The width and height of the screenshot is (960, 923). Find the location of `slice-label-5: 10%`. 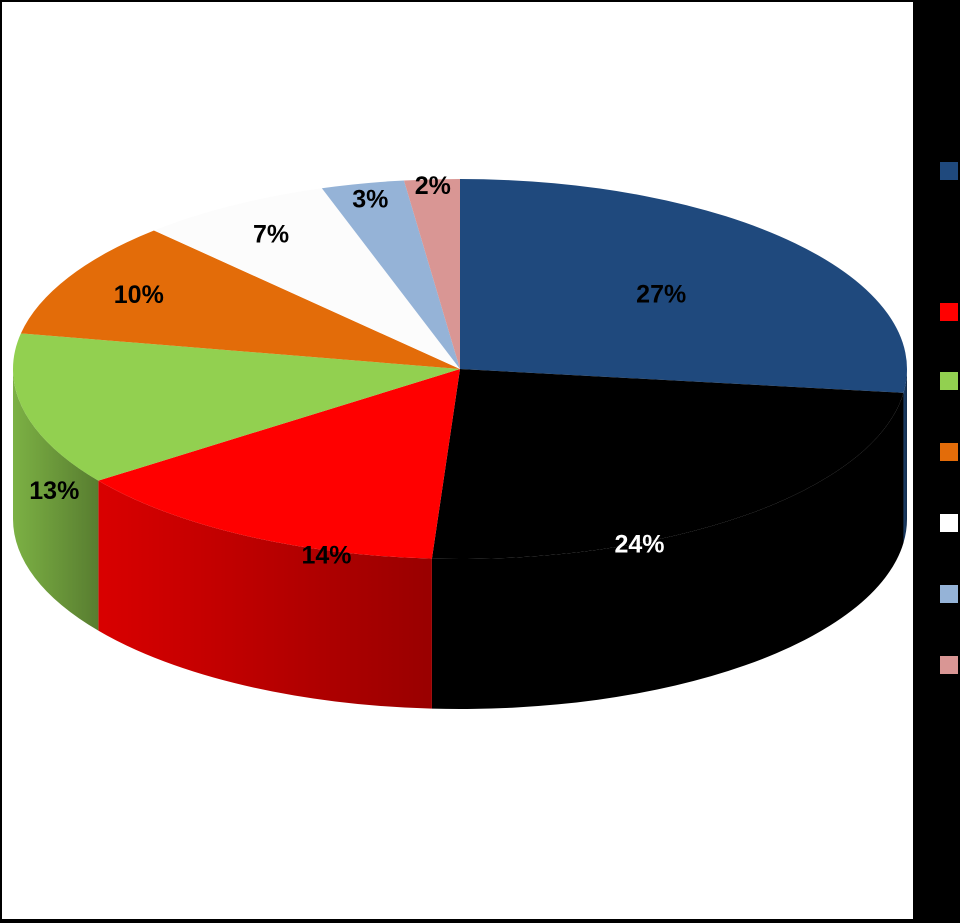

slice-label-5: 10% is located at coordinates (139, 295).